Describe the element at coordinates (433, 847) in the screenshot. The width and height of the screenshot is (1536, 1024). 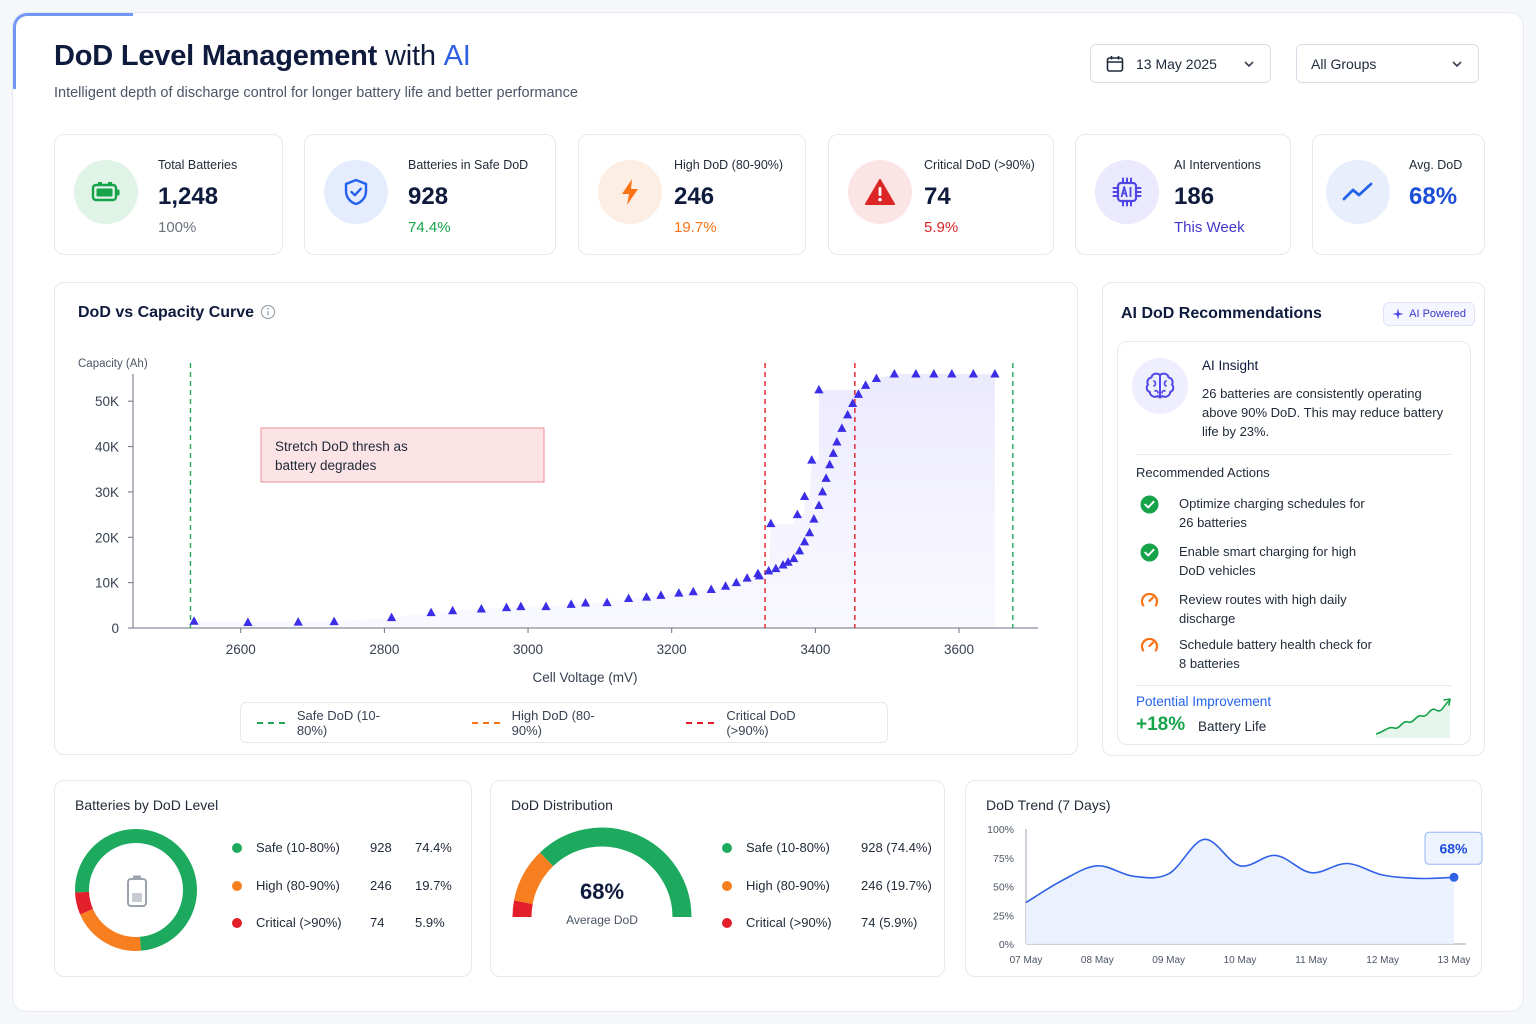
I see `level-percent: 74.4%` at that location.